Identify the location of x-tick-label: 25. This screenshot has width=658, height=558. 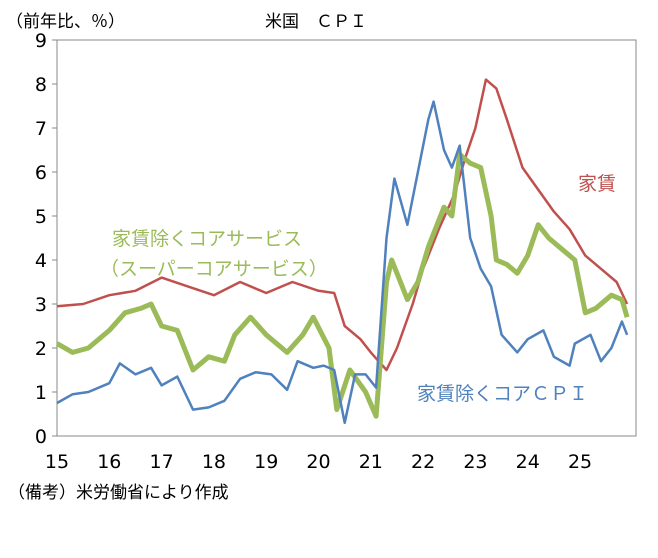
(580, 462).